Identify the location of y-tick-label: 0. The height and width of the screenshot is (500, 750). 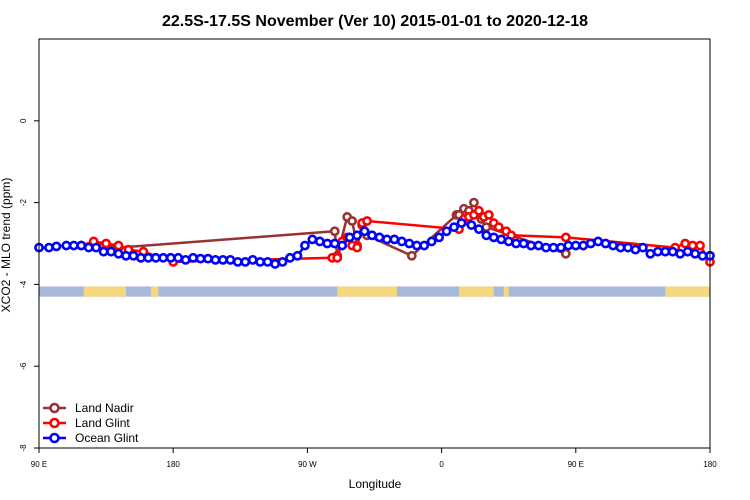
(23, 120).